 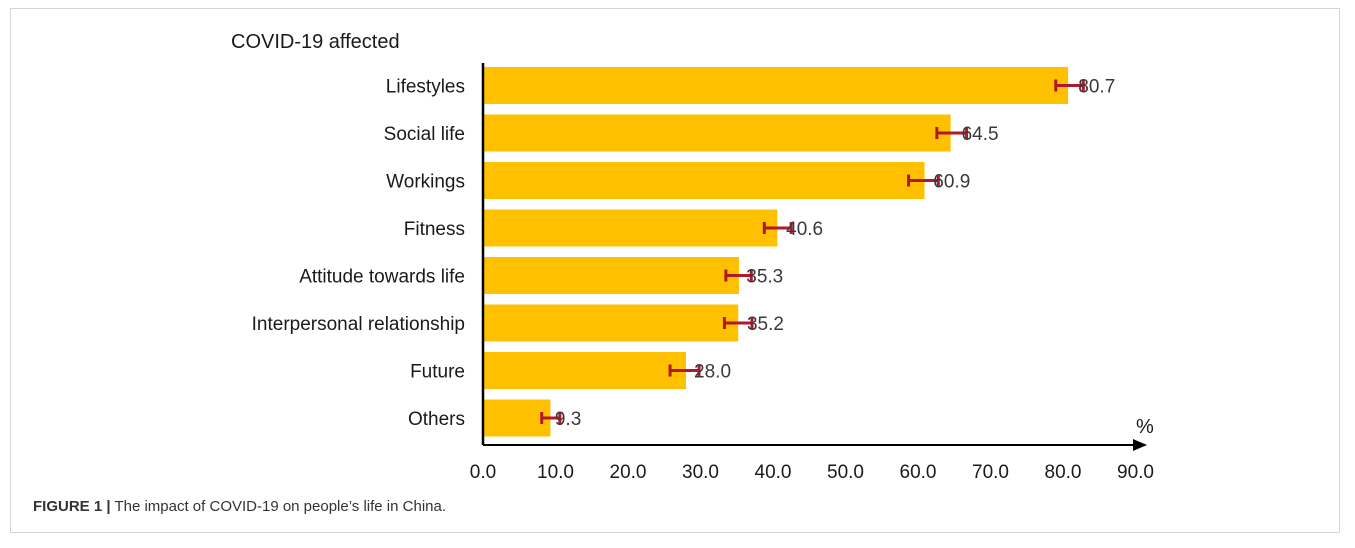 What do you see at coordinates (555, 472) in the screenshot?
I see `x-tick-label: 10.0` at bounding box center [555, 472].